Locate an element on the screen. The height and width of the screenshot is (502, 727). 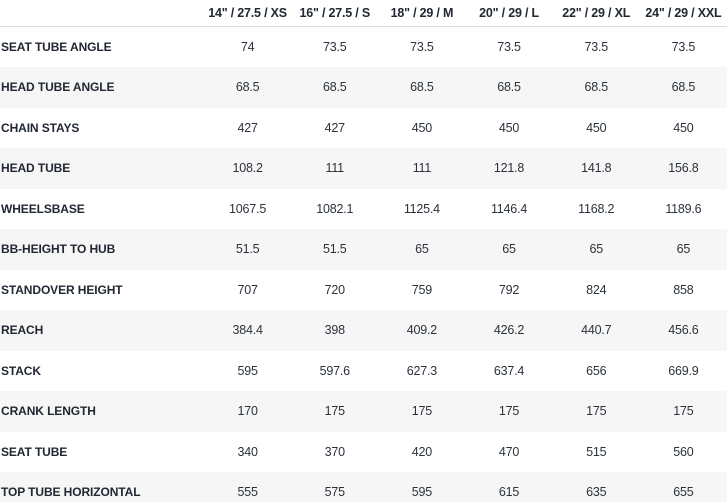
table-row: SEAT TUBE ANGLE 74 73.5 73.5 73.5 73.5 73.5 is located at coordinates (363, 47).